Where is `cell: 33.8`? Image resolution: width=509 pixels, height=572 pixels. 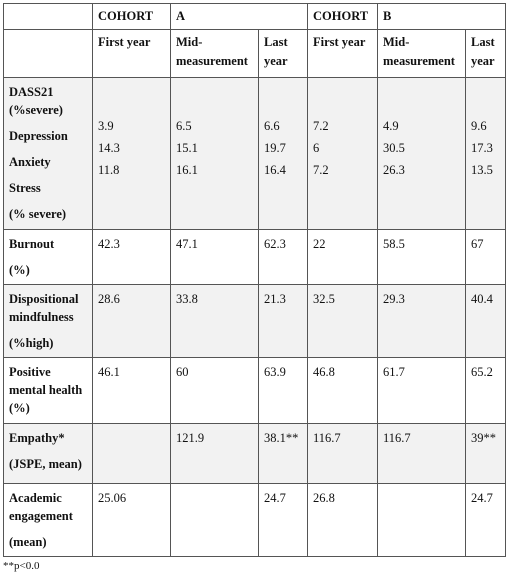
cell: 33.8 is located at coordinates (214, 321).